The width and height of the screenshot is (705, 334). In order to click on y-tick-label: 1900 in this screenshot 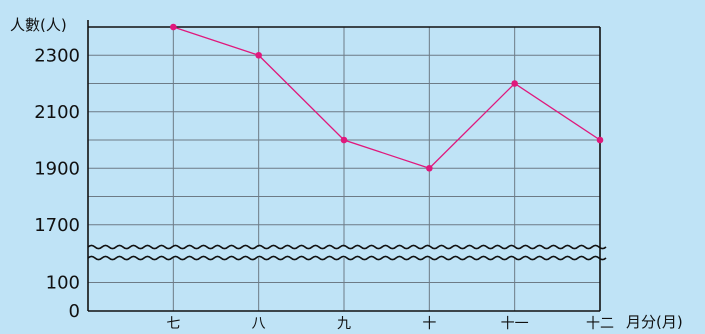, I will do `click(57, 168)`.